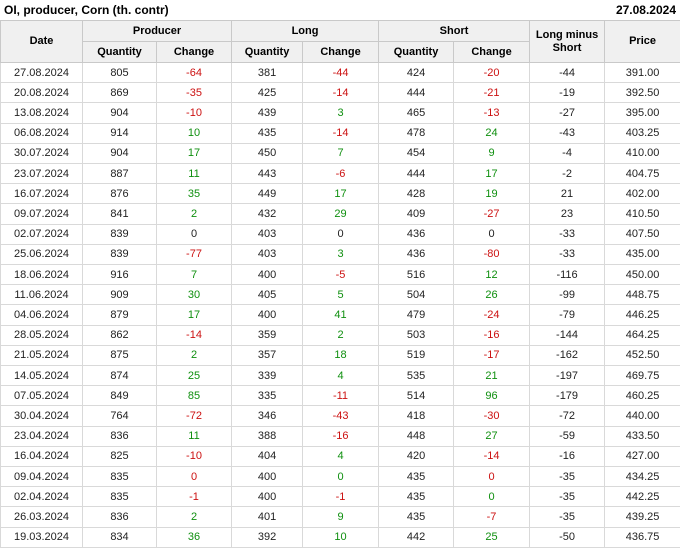 The height and width of the screenshot is (548, 680). What do you see at coordinates (119, 416) in the screenshot?
I see `cell-producer-quantity: 764` at bounding box center [119, 416].